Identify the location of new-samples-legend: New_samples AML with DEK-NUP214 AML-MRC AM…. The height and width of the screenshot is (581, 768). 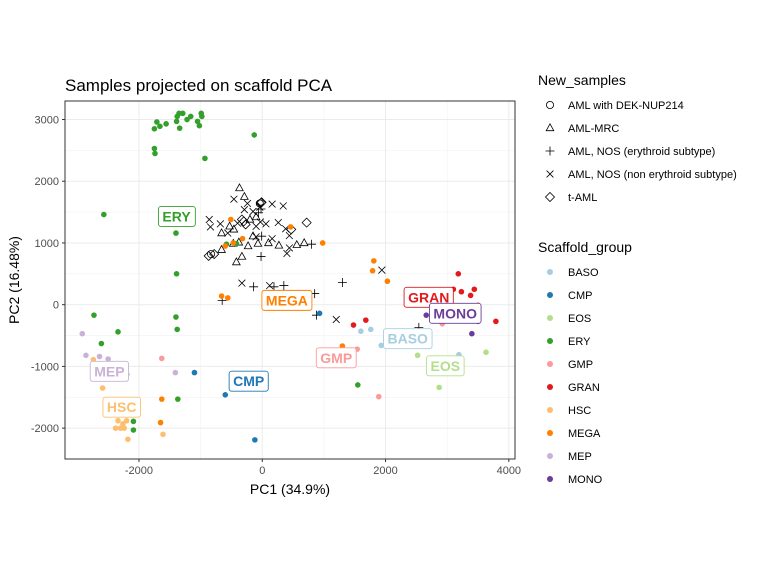
(637, 138).